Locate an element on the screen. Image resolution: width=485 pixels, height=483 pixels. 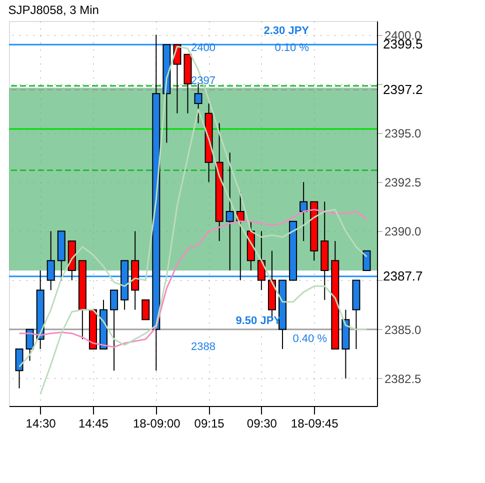
annotation: 0.40 % is located at coordinates (310, 339).